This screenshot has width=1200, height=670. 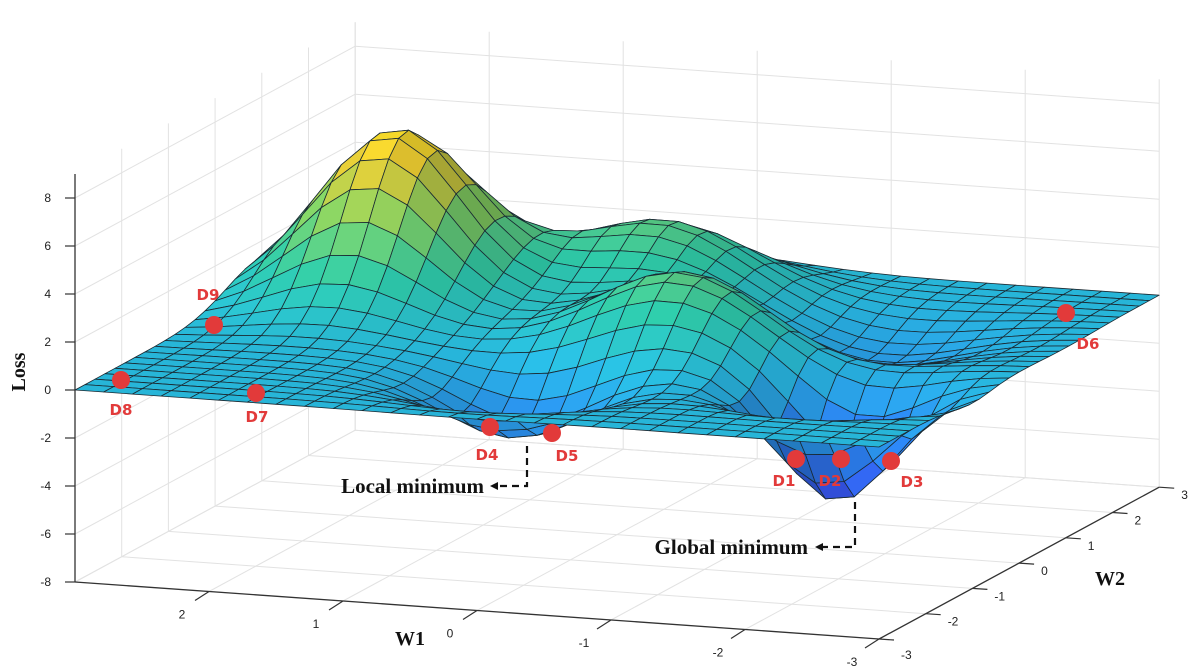 I want to click on data-point-label: D3, so click(x=912, y=482).